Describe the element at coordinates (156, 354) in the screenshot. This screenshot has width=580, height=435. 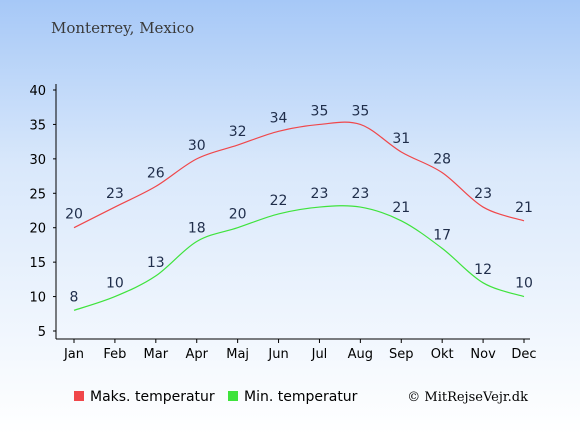
I see `x-tick-label: Mar` at that location.